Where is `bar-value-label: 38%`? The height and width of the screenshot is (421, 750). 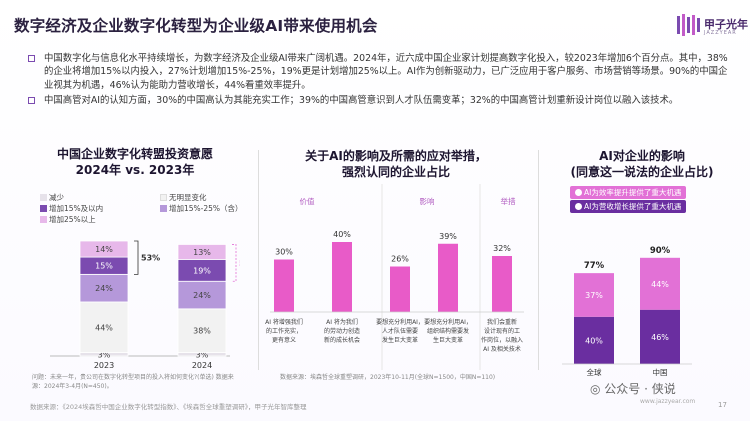 bar-value-label: 38% is located at coordinates (202, 331).